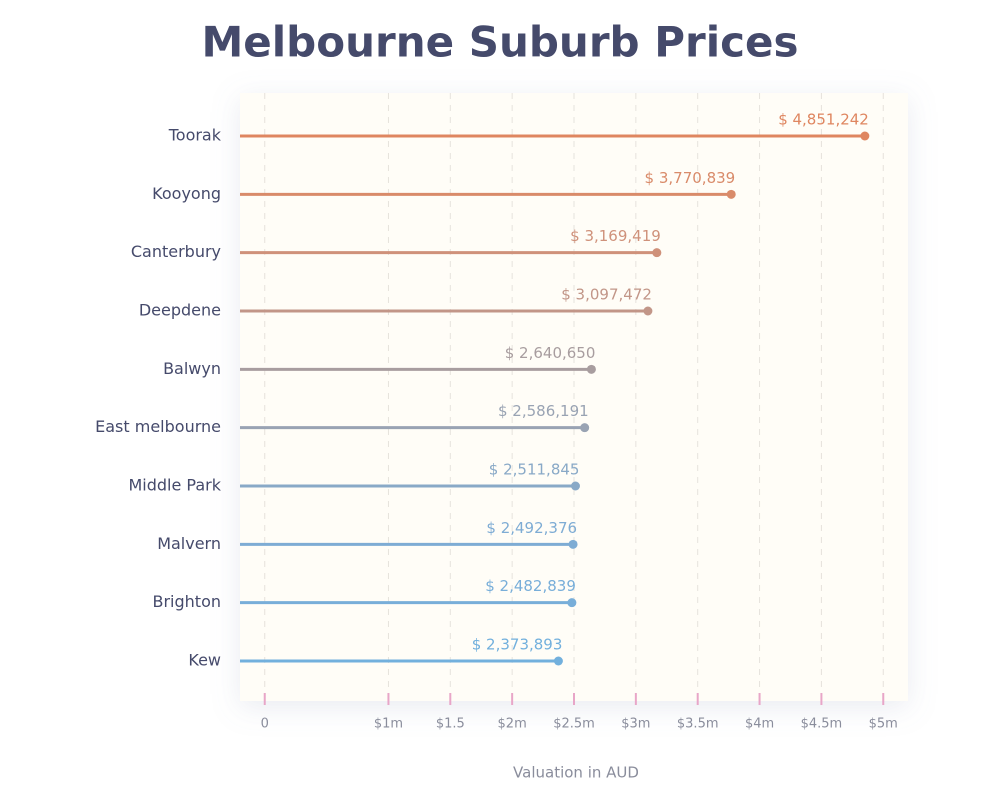 The width and height of the screenshot is (1000, 800). What do you see at coordinates (450, 724) in the screenshot?
I see `x-tick-label: $1.5` at bounding box center [450, 724].